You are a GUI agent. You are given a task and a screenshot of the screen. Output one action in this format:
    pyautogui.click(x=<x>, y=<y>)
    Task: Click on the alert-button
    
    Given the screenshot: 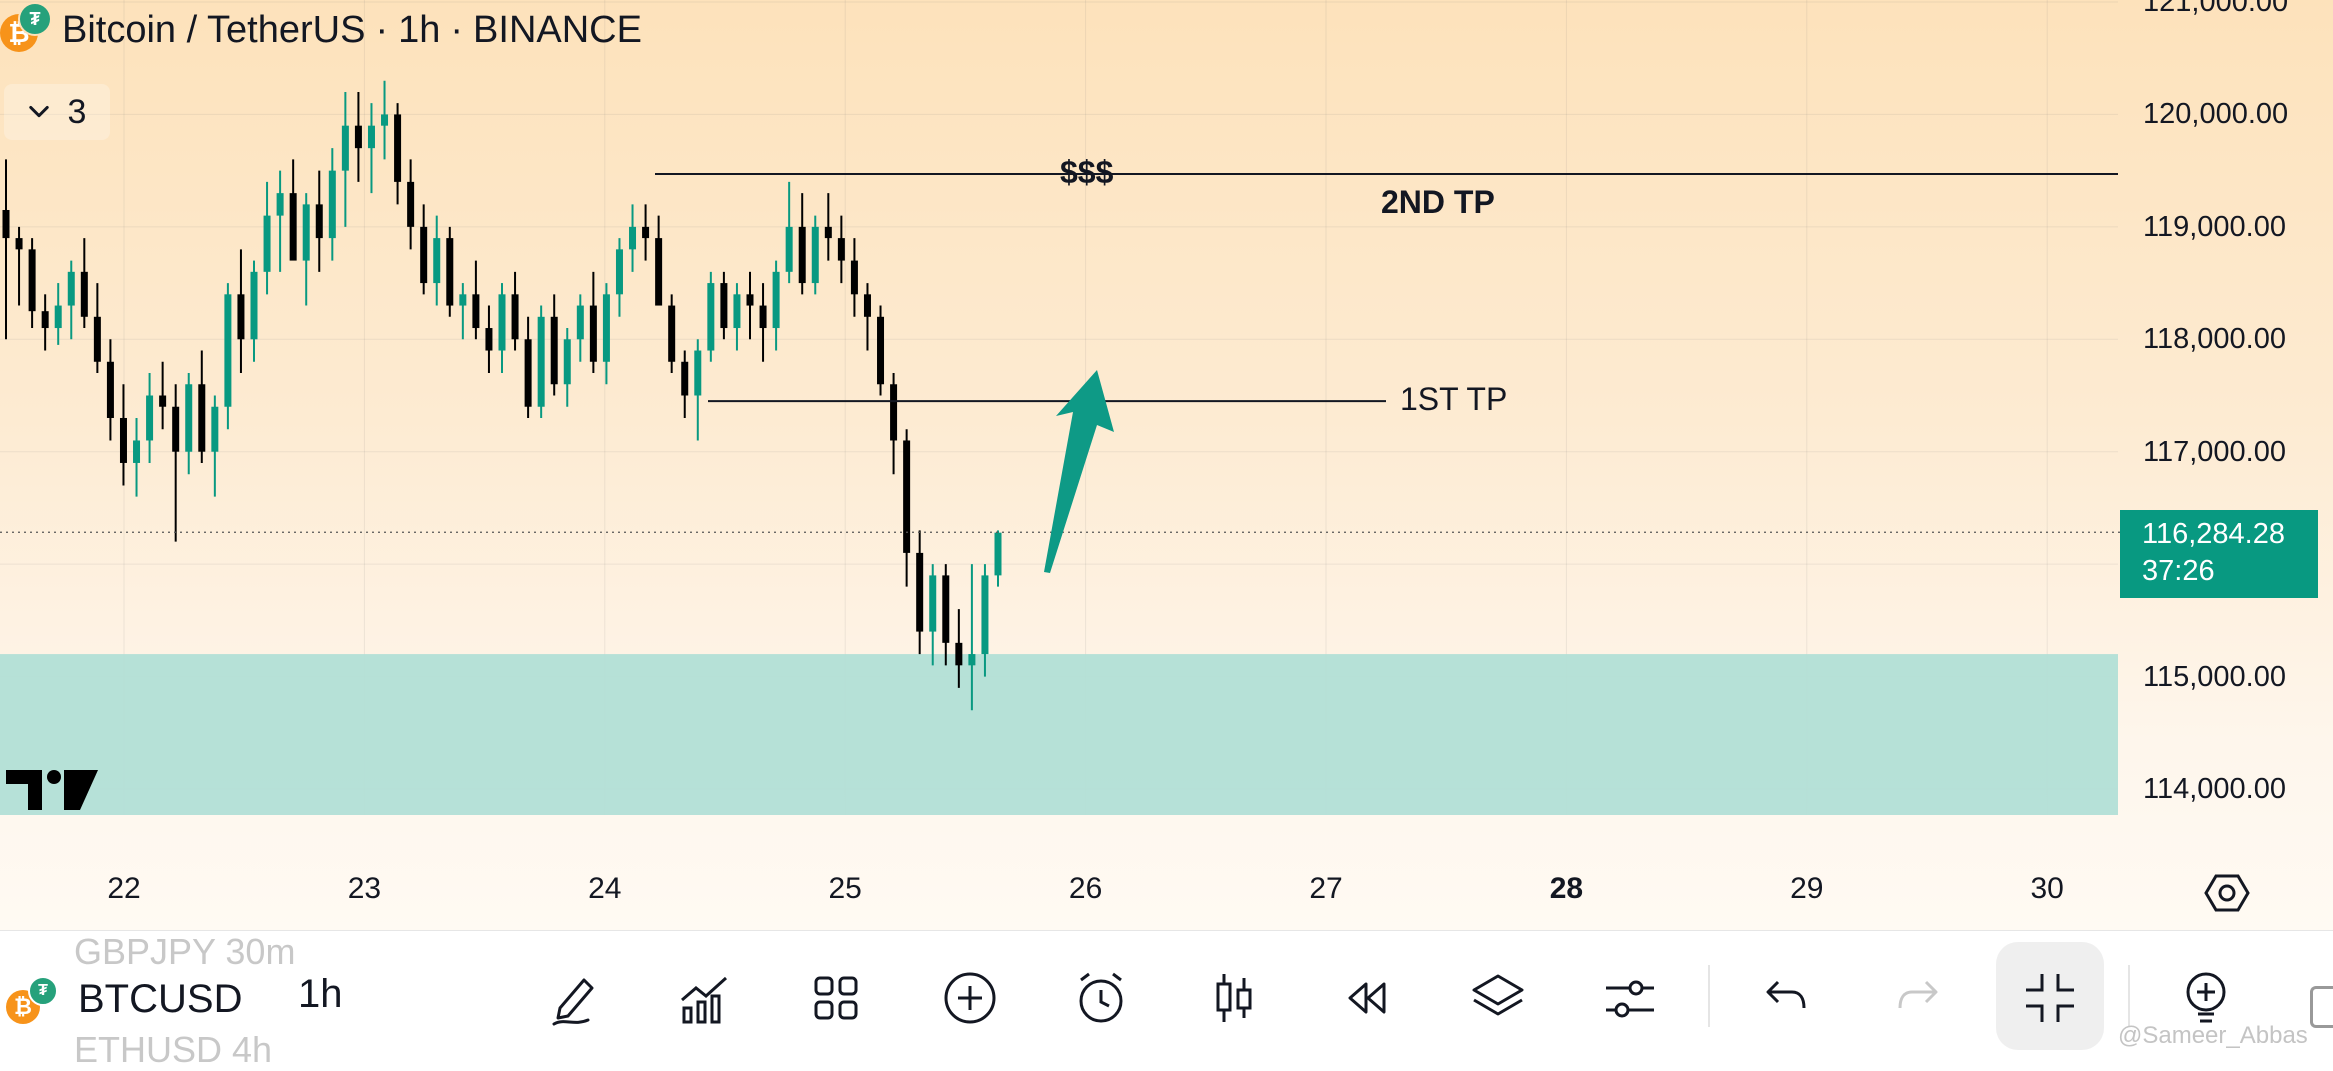 What is the action you would take?
    pyautogui.click(x=1101, y=998)
    